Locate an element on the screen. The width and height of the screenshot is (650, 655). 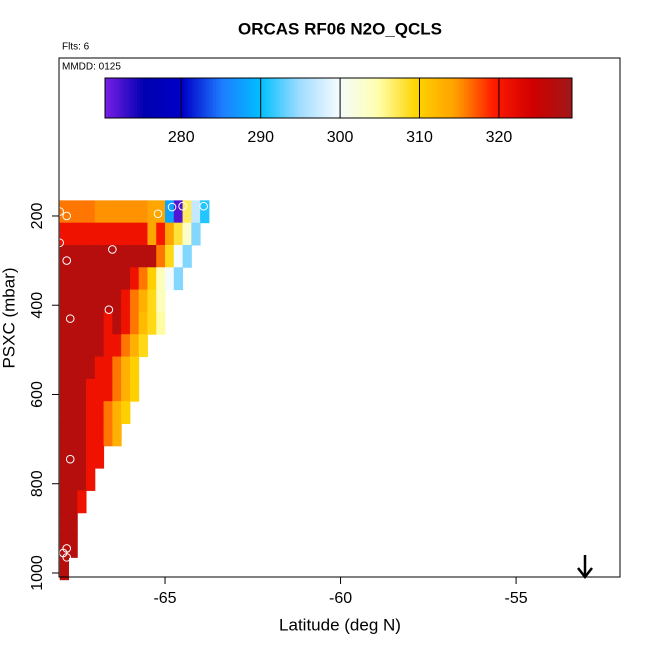
colorbar-tick-label: 320 is located at coordinates (499, 137).